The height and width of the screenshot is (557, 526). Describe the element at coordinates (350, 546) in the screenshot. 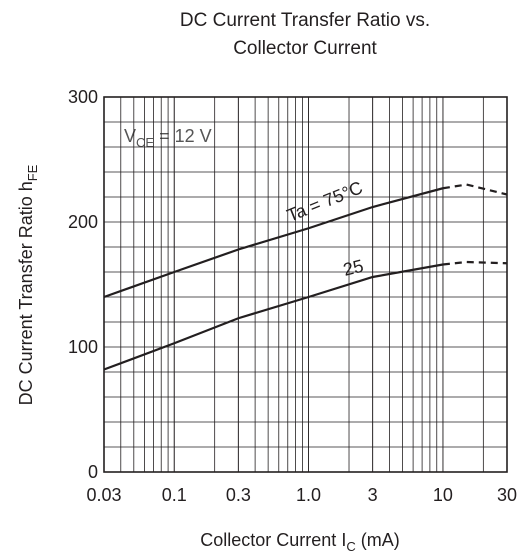

I see `x-axis-label-sub: C` at that location.